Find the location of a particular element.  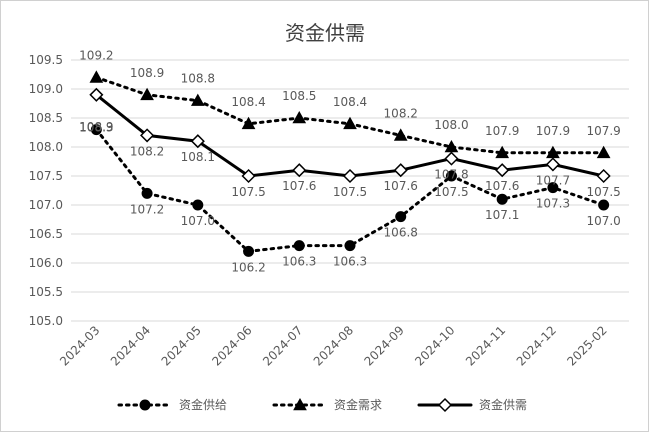

data-label: 108.5 is located at coordinates (299, 96).